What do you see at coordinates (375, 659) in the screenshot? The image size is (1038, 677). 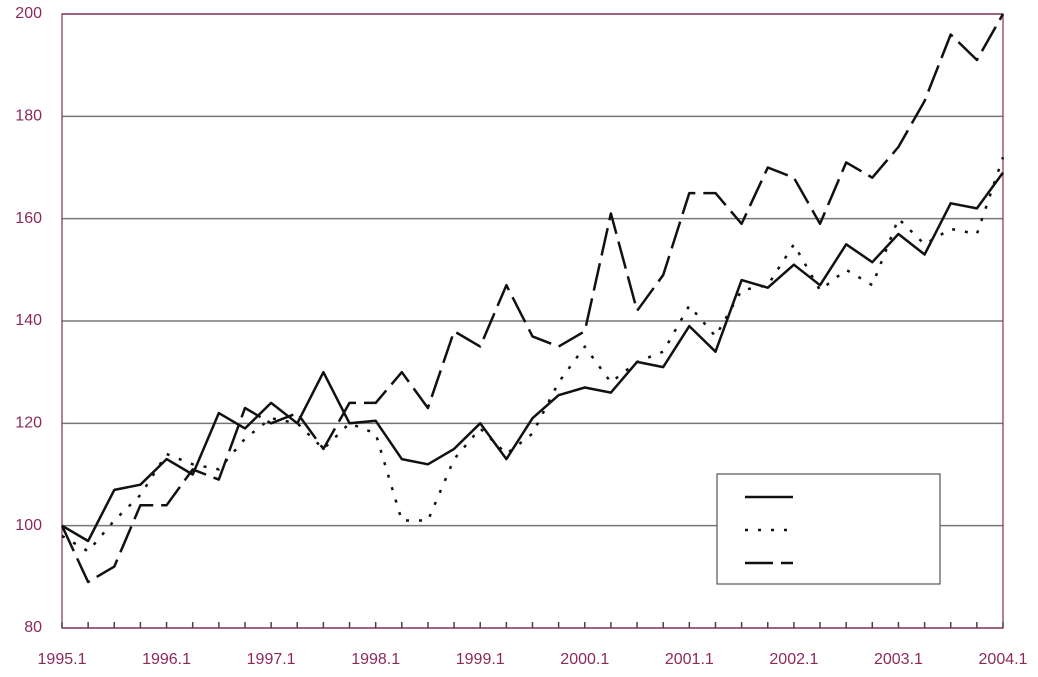 I see `x-tick-label: 1998.1` at bounding box center [375, 659].